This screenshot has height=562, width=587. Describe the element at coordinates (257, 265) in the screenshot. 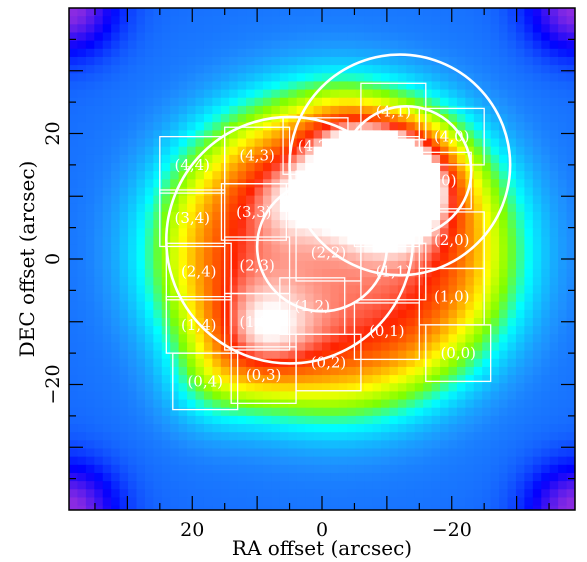

I see `box-2-3-label: (2,3)` at that location.